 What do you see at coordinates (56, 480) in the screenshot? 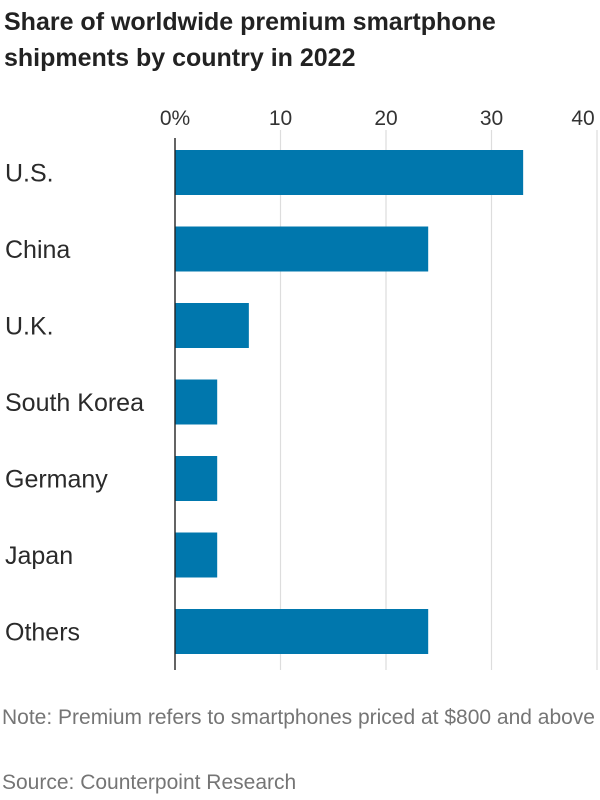
I see `category-label: Germany` at bounding box center [56, 480].